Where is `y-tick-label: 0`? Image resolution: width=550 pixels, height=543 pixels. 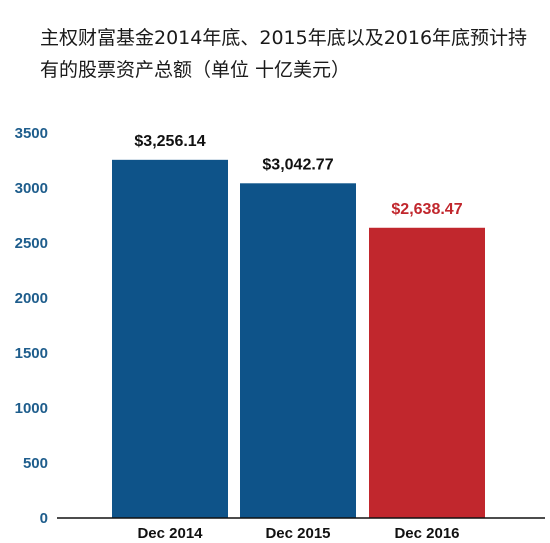
y-tick-label: 0 is located at coordinates (44, 518).